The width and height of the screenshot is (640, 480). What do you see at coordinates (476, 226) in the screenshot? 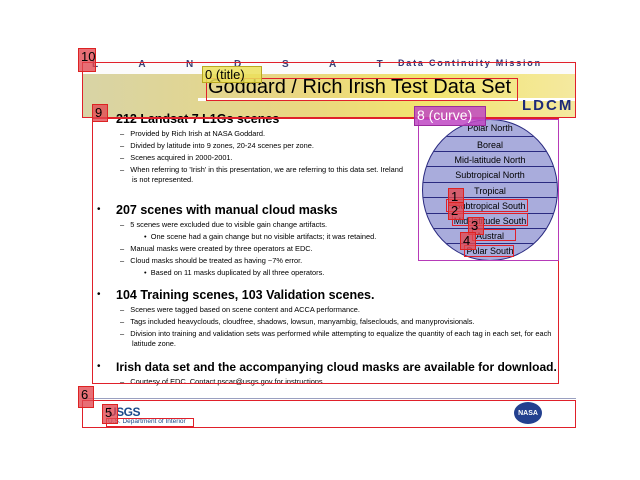
I see `annotation-tag-3: 3` at bounding box center [476, 226].